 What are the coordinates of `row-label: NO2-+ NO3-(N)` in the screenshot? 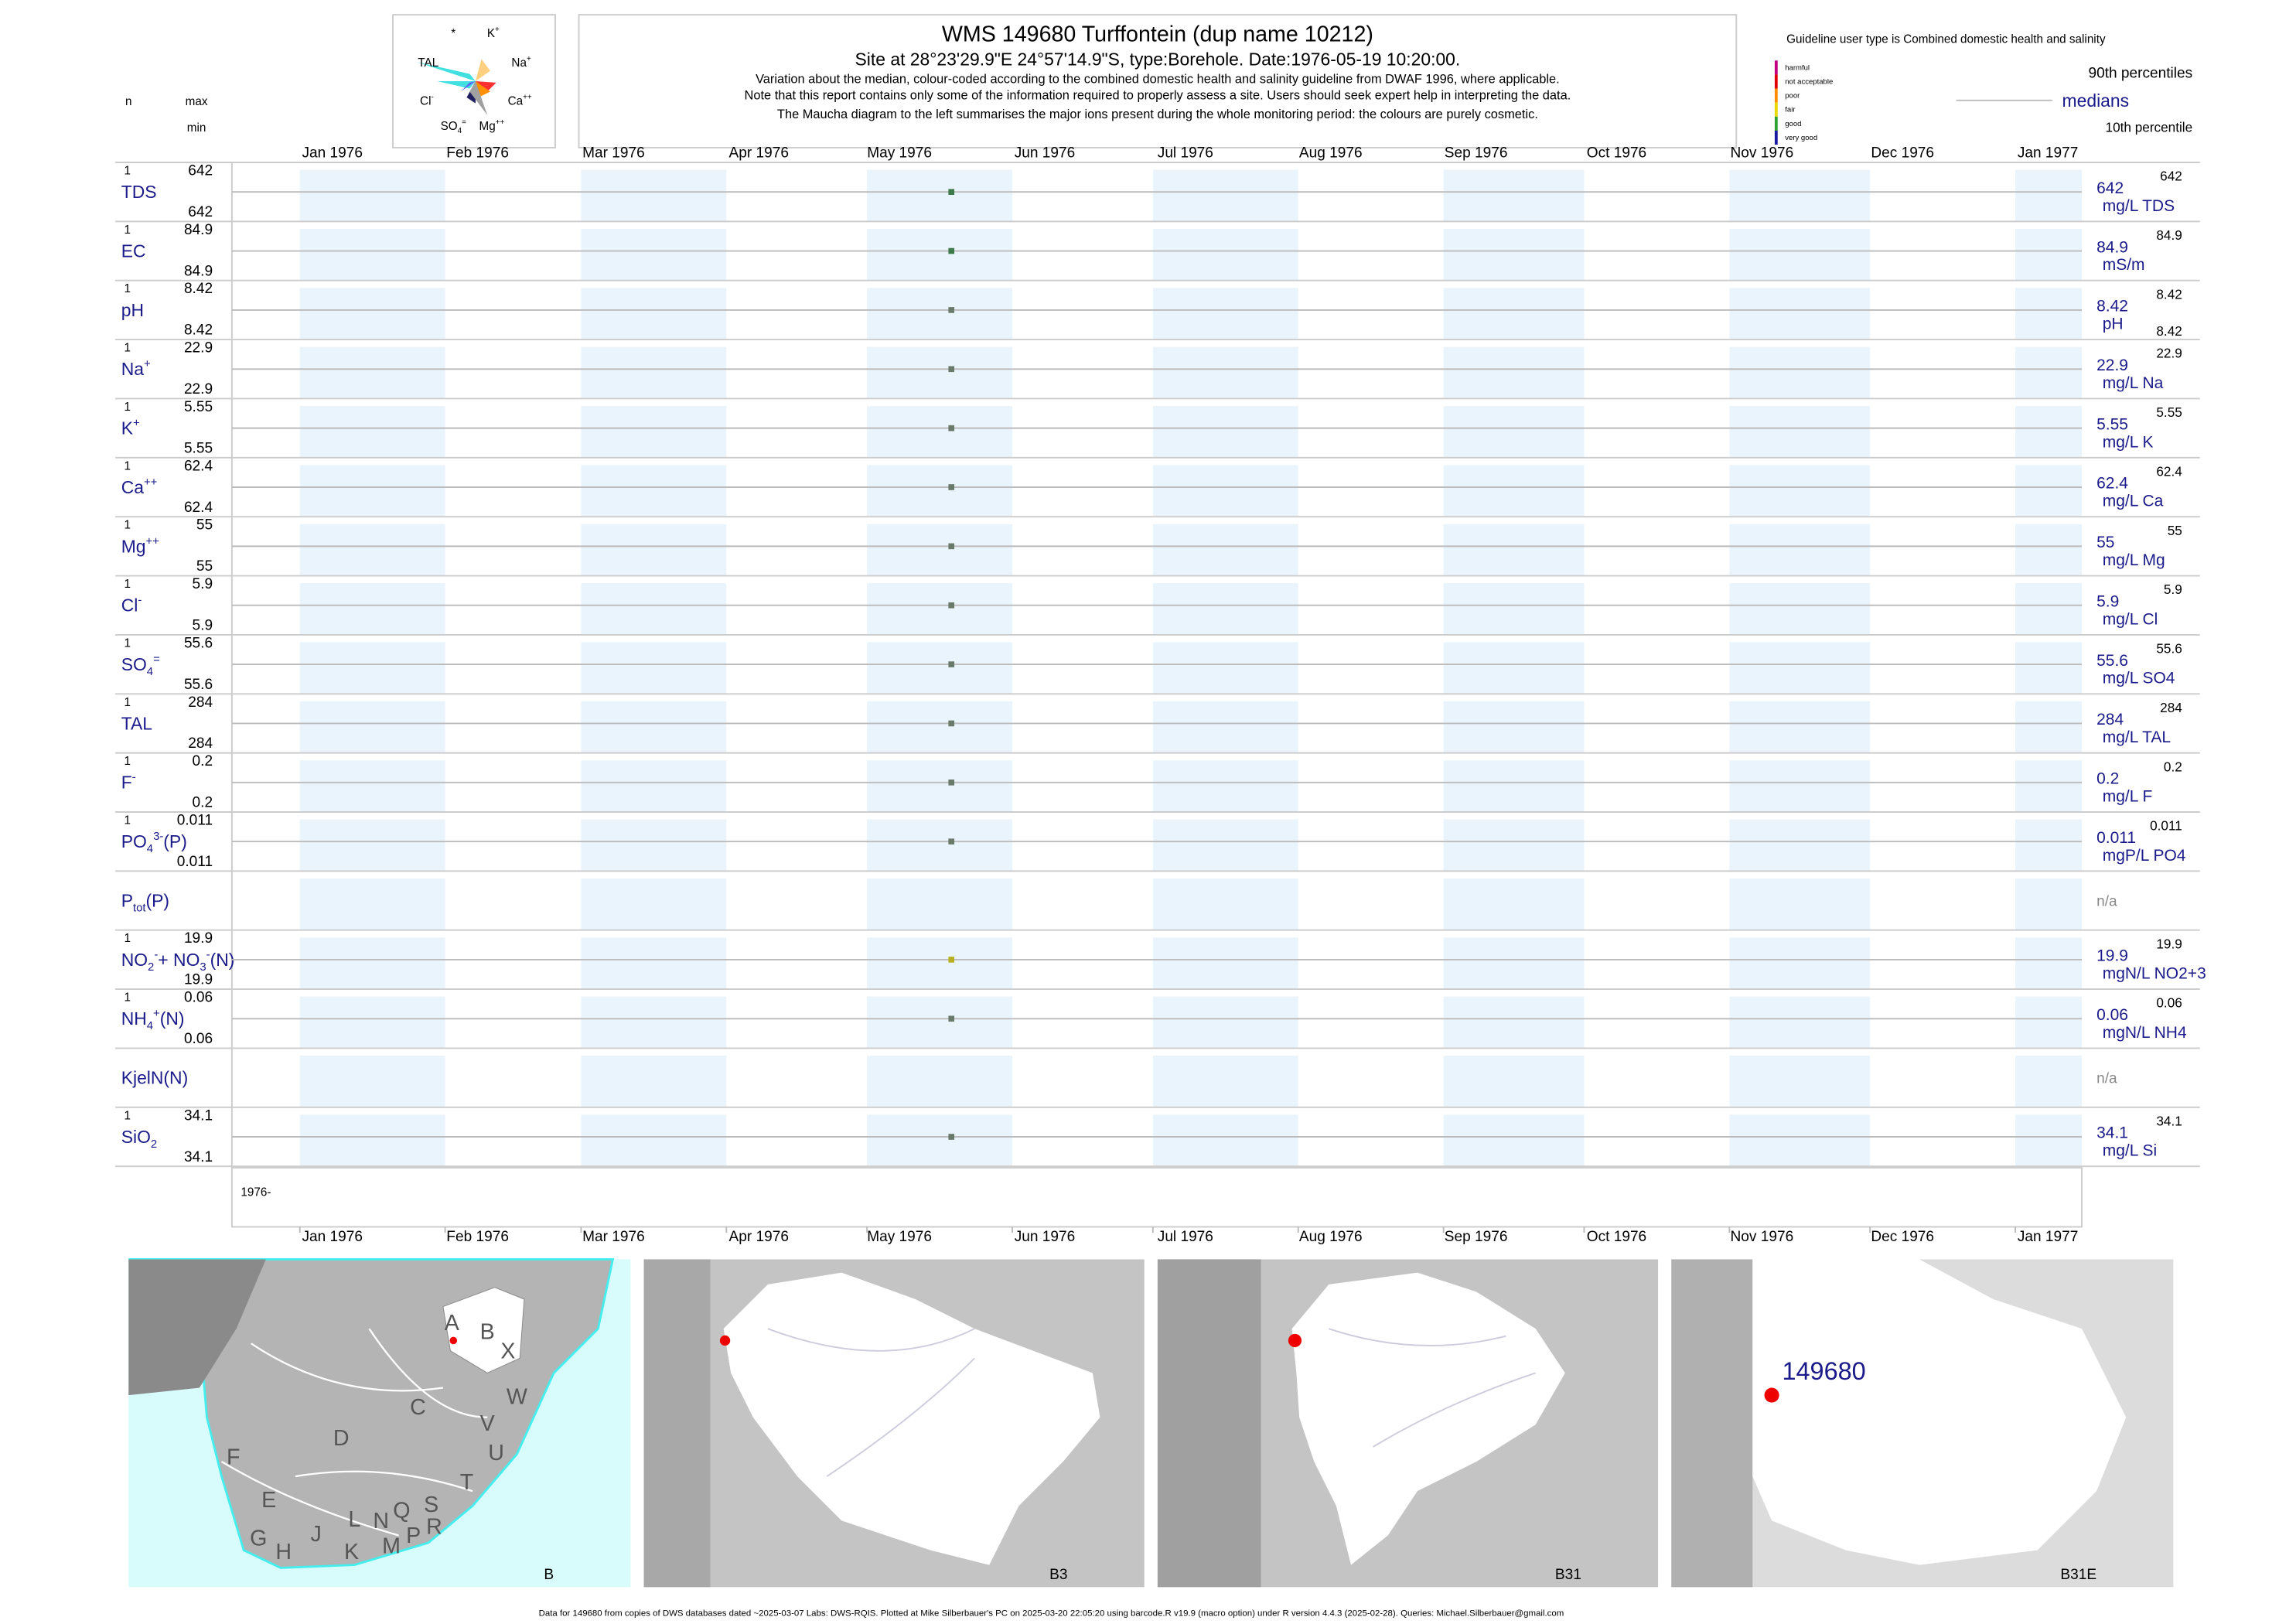 It's located at (178, 961).